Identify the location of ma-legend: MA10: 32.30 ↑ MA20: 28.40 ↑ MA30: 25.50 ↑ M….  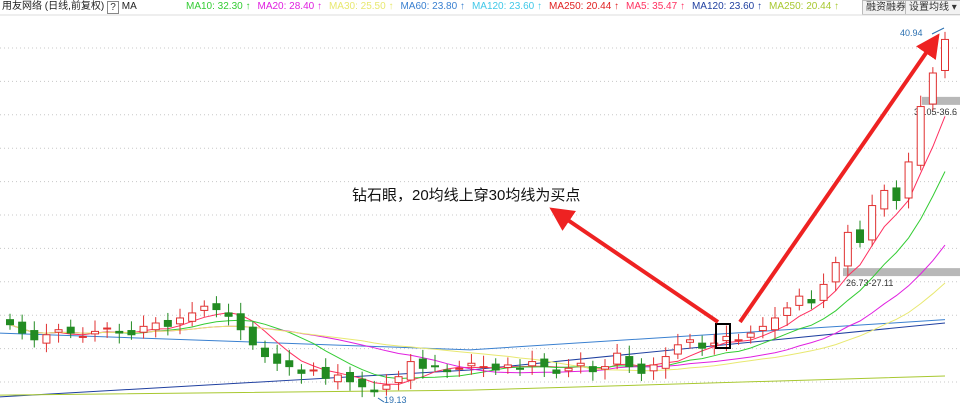
(512, 7).